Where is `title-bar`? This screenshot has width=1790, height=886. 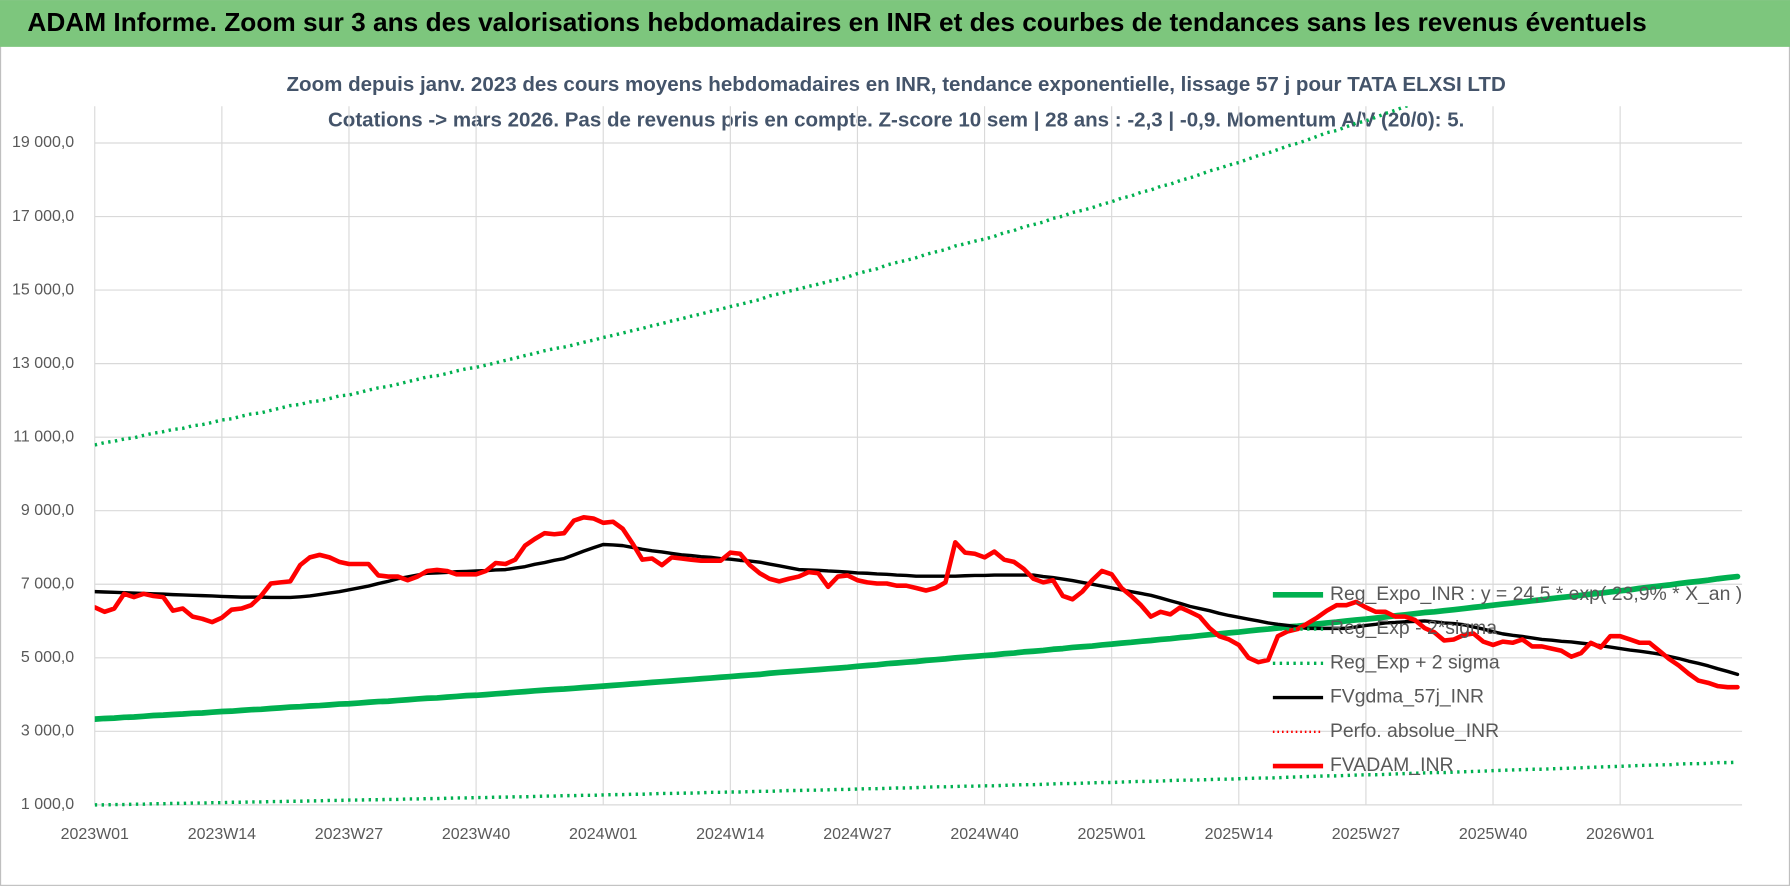 title-bar is located at coordinates (895, 23).